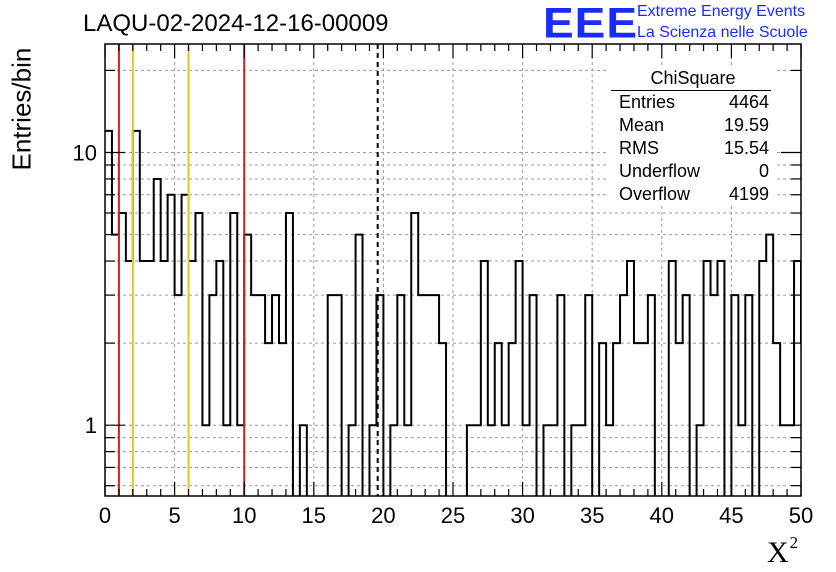  Describe the element at coordinates (660, 171) in the screenshot. I see `stats-label: Underflow` at that location.